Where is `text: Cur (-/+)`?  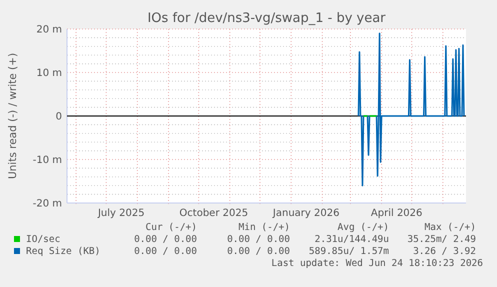
text: Cur (-/+) is located at coordinates (171, 227).